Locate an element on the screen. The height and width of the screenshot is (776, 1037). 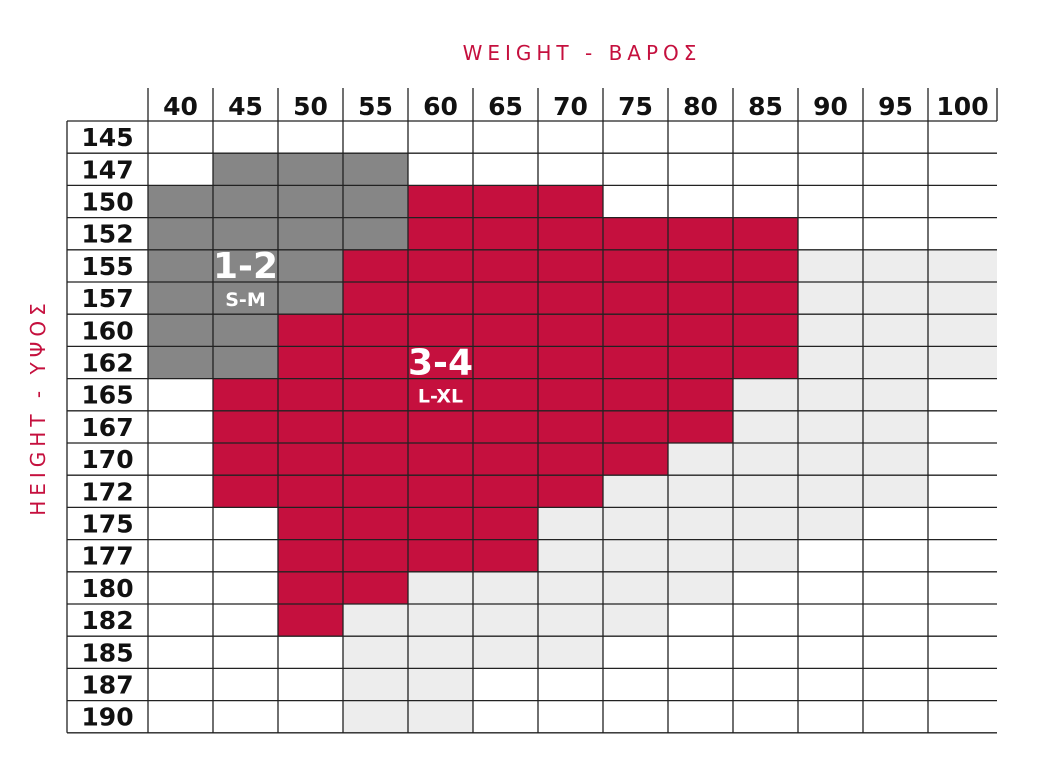
x-tick-label: 65 is located at coordinates (505, 106).